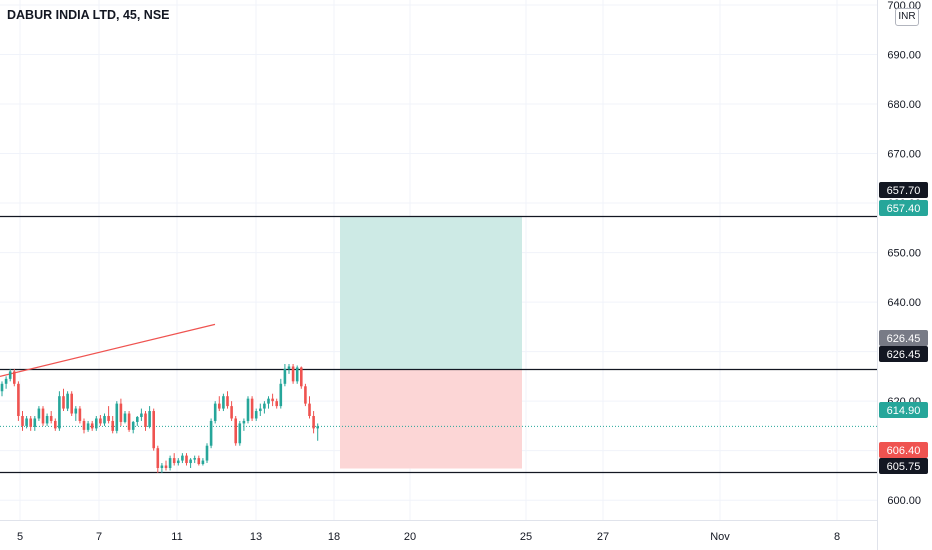  I want to click on x-tick-label: 20, so click(410, 537).